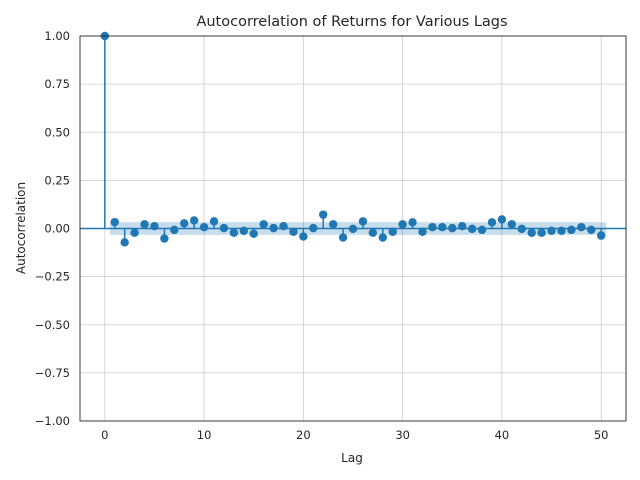 The image size is (640, 480). Describe the element at coordinates (502, 435) in the screenshot. I see `x-tick-label: 40` at that location.